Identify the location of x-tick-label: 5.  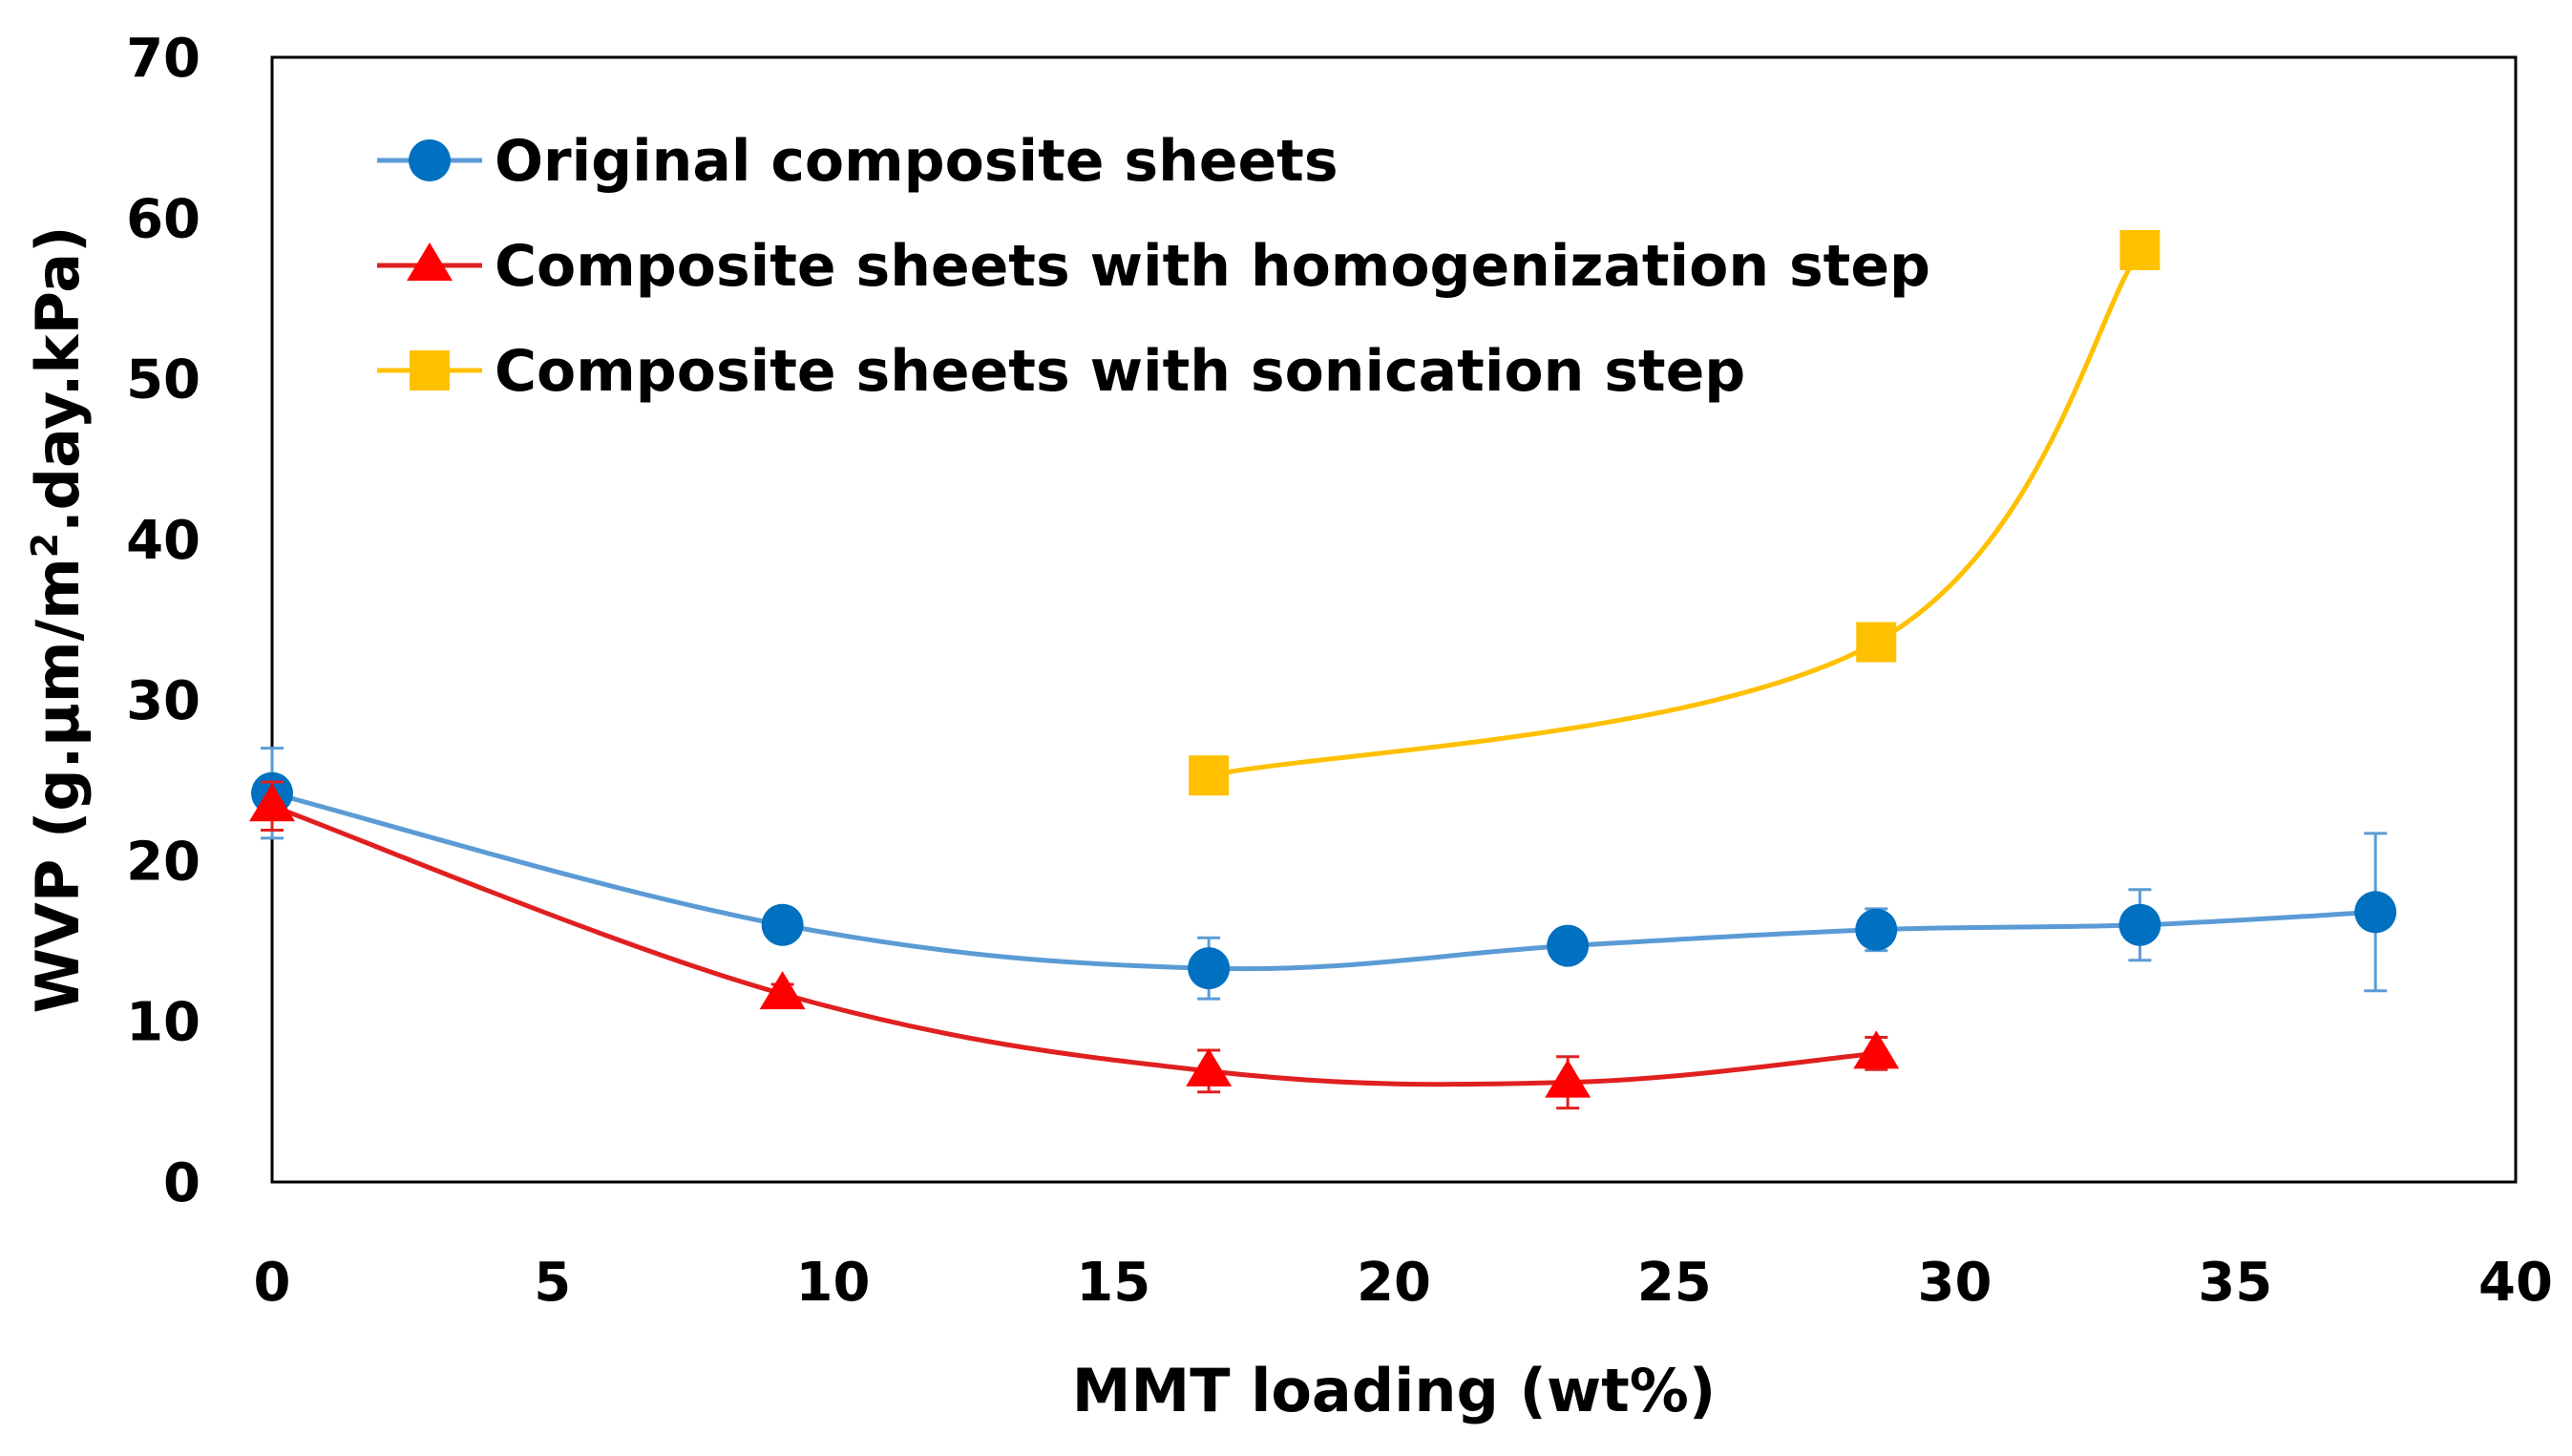
(552, 1283).